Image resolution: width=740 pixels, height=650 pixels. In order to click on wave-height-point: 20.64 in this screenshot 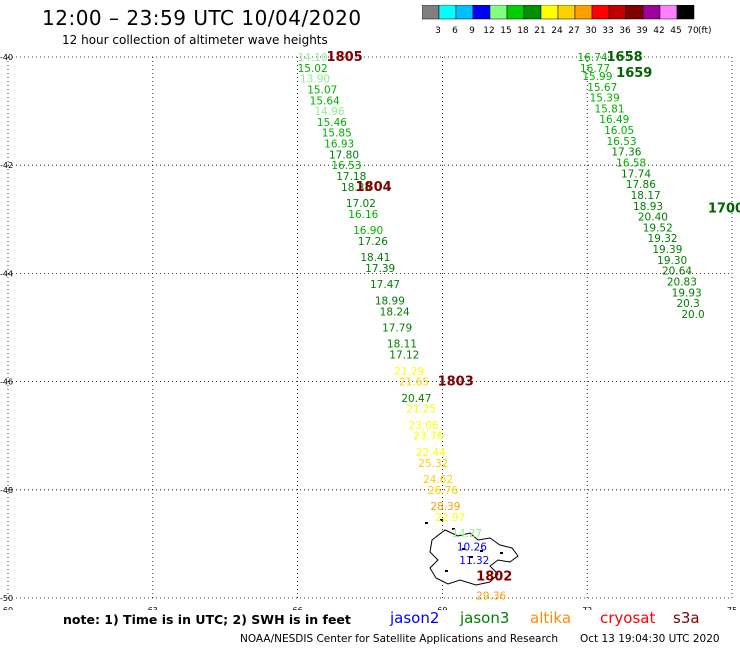, I will do `click(677, 272)`.